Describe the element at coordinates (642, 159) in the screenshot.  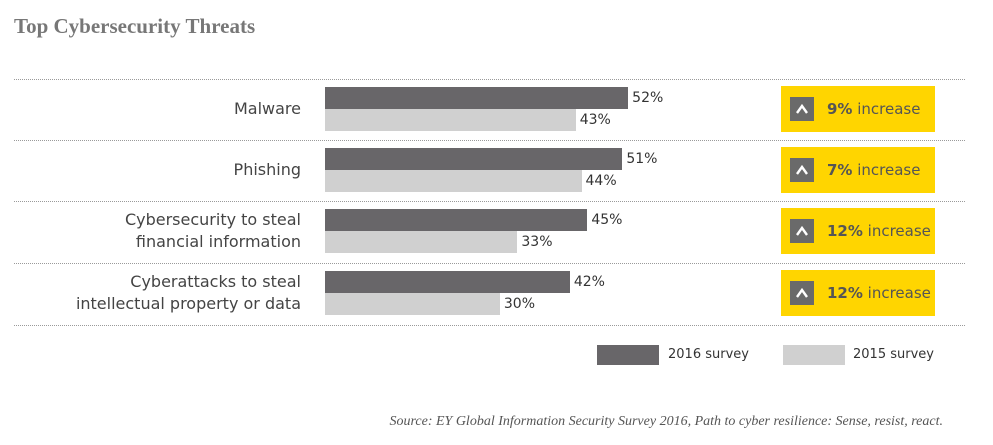
I see `value-label: 51%` at that location.